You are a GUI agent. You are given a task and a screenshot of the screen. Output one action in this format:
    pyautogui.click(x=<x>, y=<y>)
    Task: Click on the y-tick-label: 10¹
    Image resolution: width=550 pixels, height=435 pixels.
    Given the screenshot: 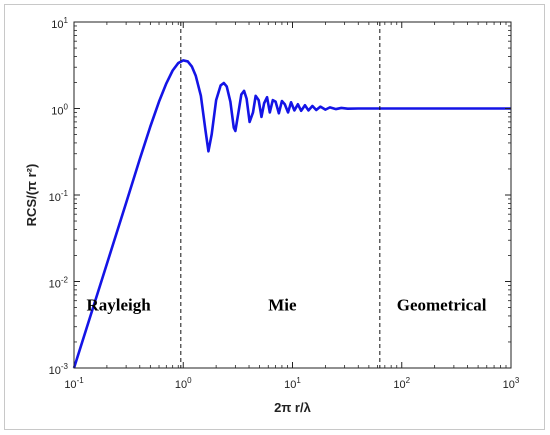 What is the action you would take?
    pyautogui.click(x=59, y=23)
    